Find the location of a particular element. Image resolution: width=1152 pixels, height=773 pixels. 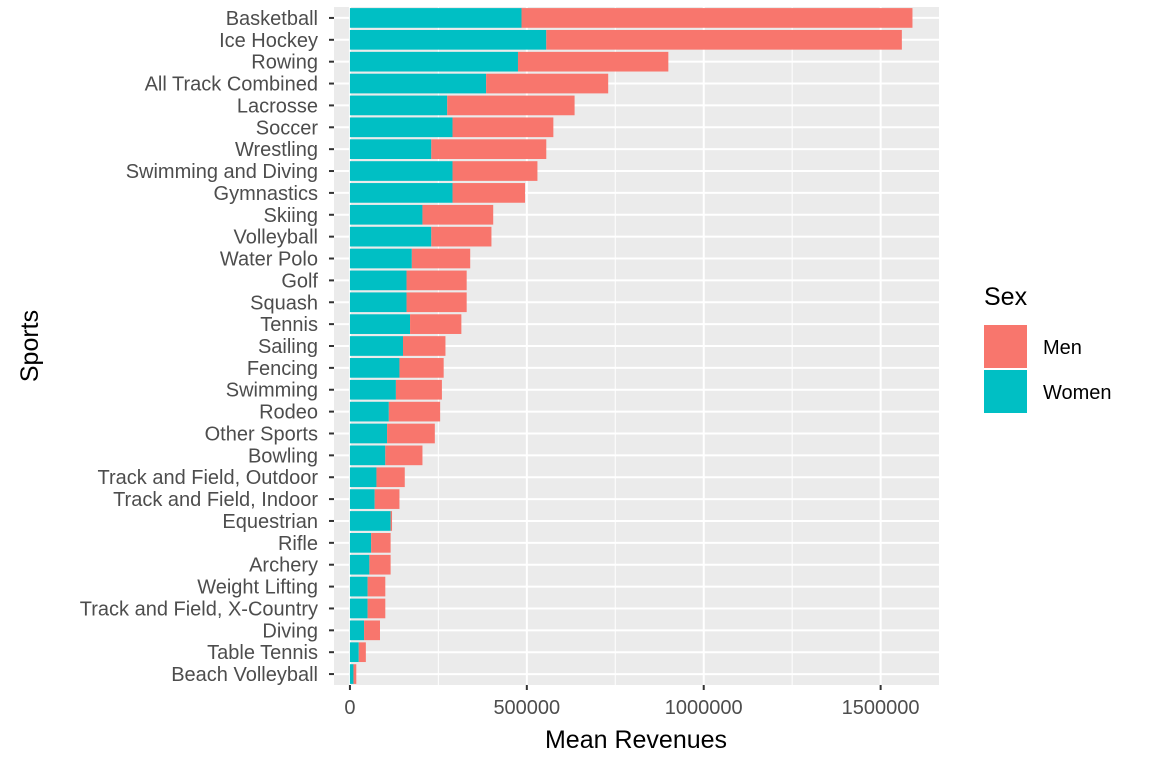

y-tick-label: Equestrian is located at coordinates (270, 522).